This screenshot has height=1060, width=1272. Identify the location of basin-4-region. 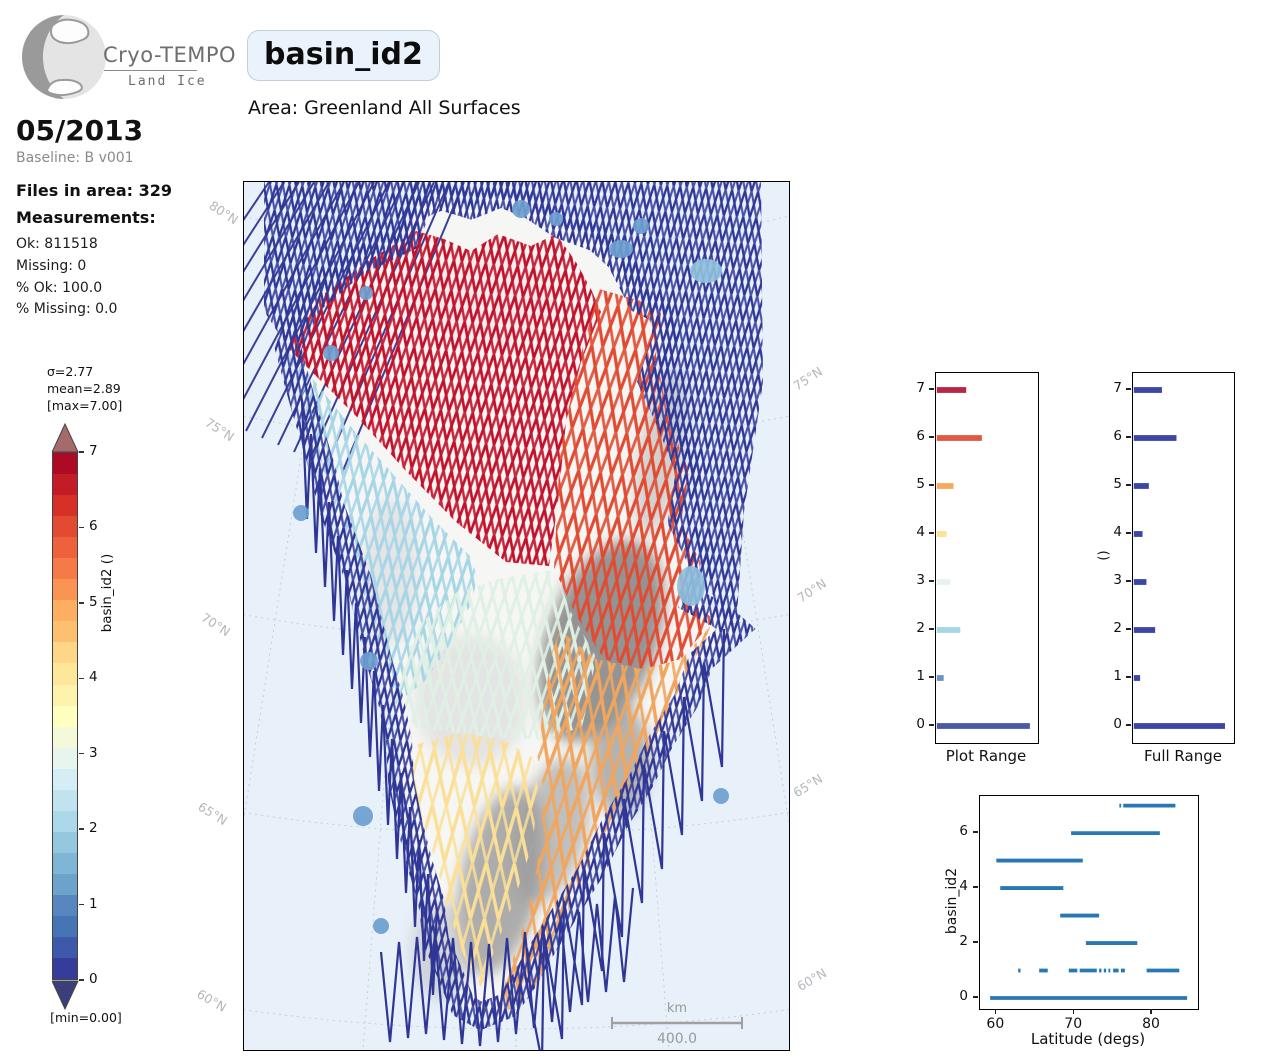
(473, 860).